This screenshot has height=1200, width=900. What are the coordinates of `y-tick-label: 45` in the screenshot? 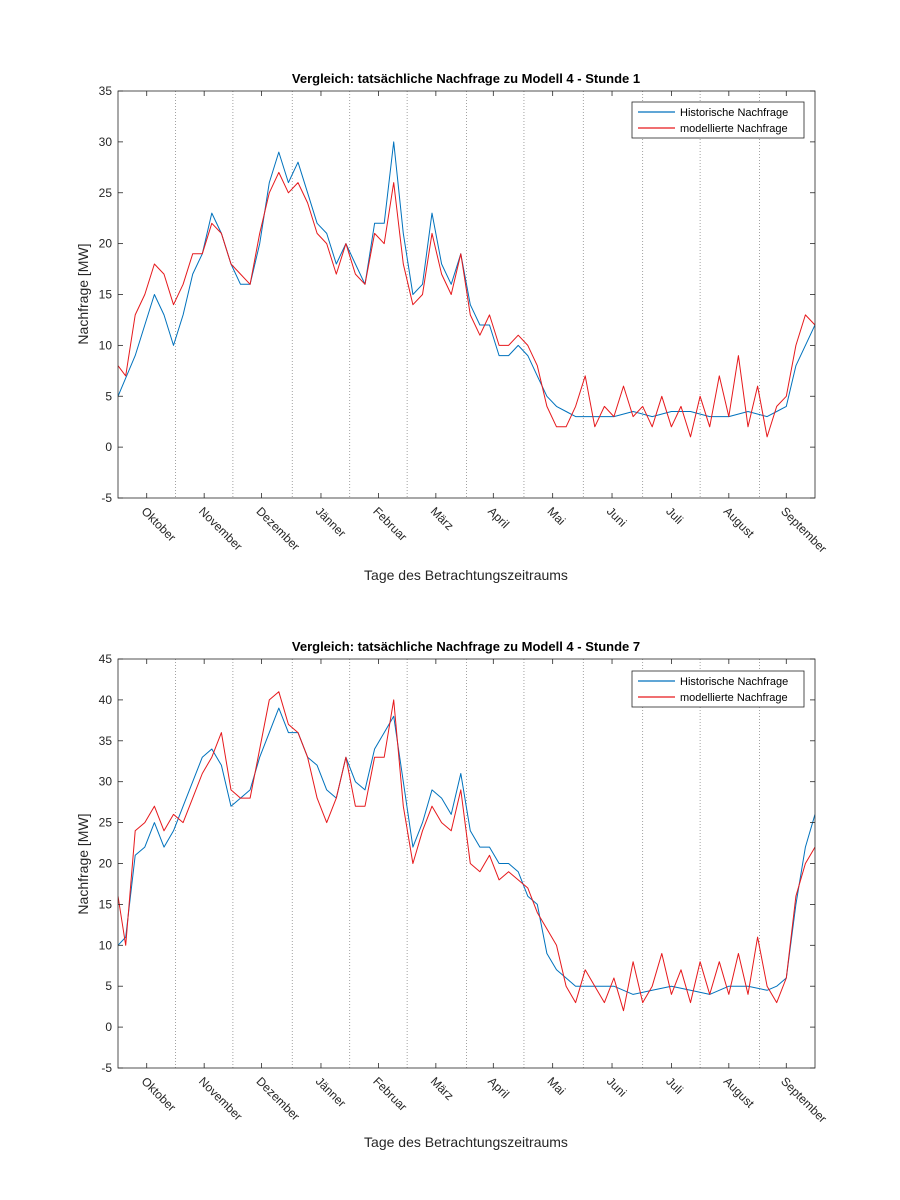 It's located at (106, 659).